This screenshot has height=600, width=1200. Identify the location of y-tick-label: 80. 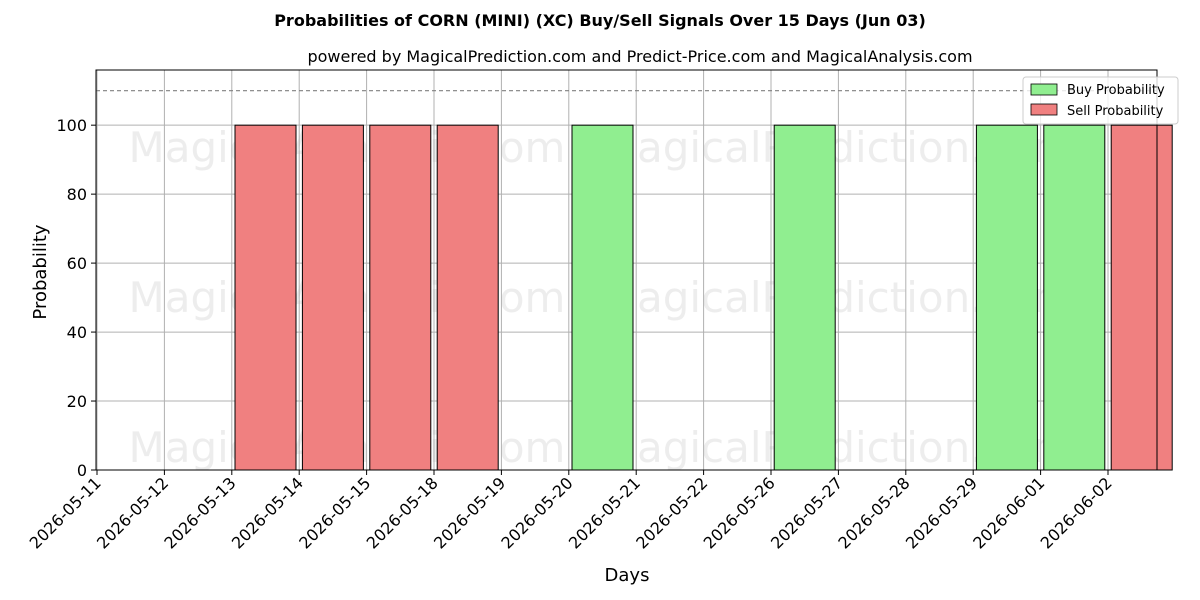
(77, 194).